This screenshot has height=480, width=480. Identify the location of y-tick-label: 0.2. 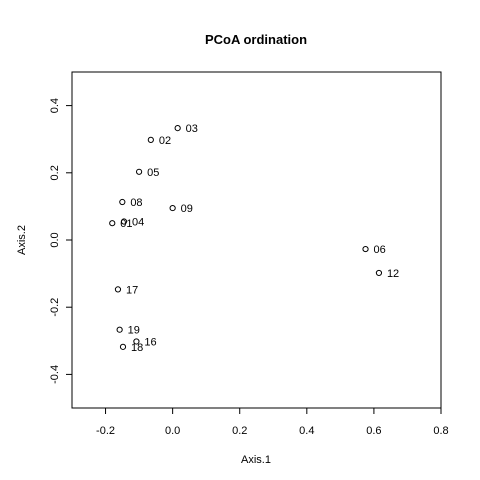
(55, 172).